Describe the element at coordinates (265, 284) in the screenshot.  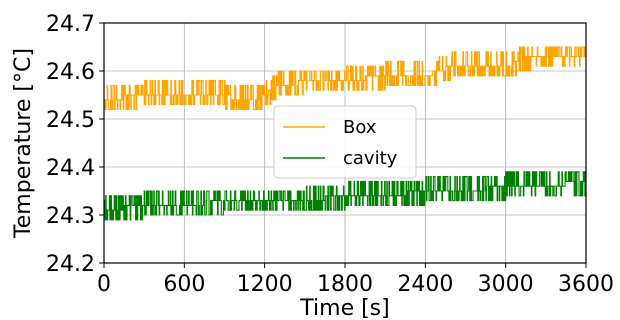
I see `x-tick-label: 1200` at that location.